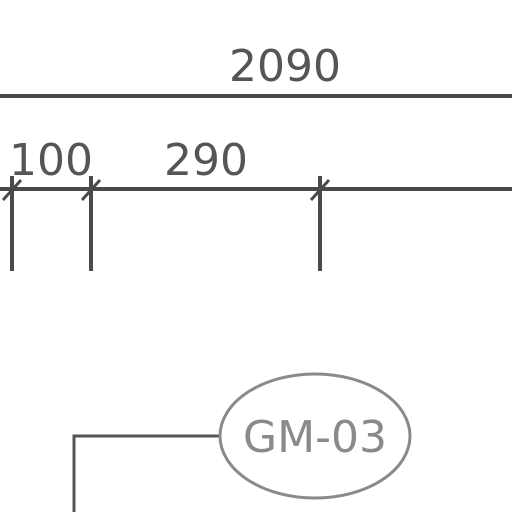 The width and height of the screenshot is (512, 512). What do you see at coordinates (206, 160) in the screenshot?
I see `segment-label-290: 290` at bounding box center [206, 160].